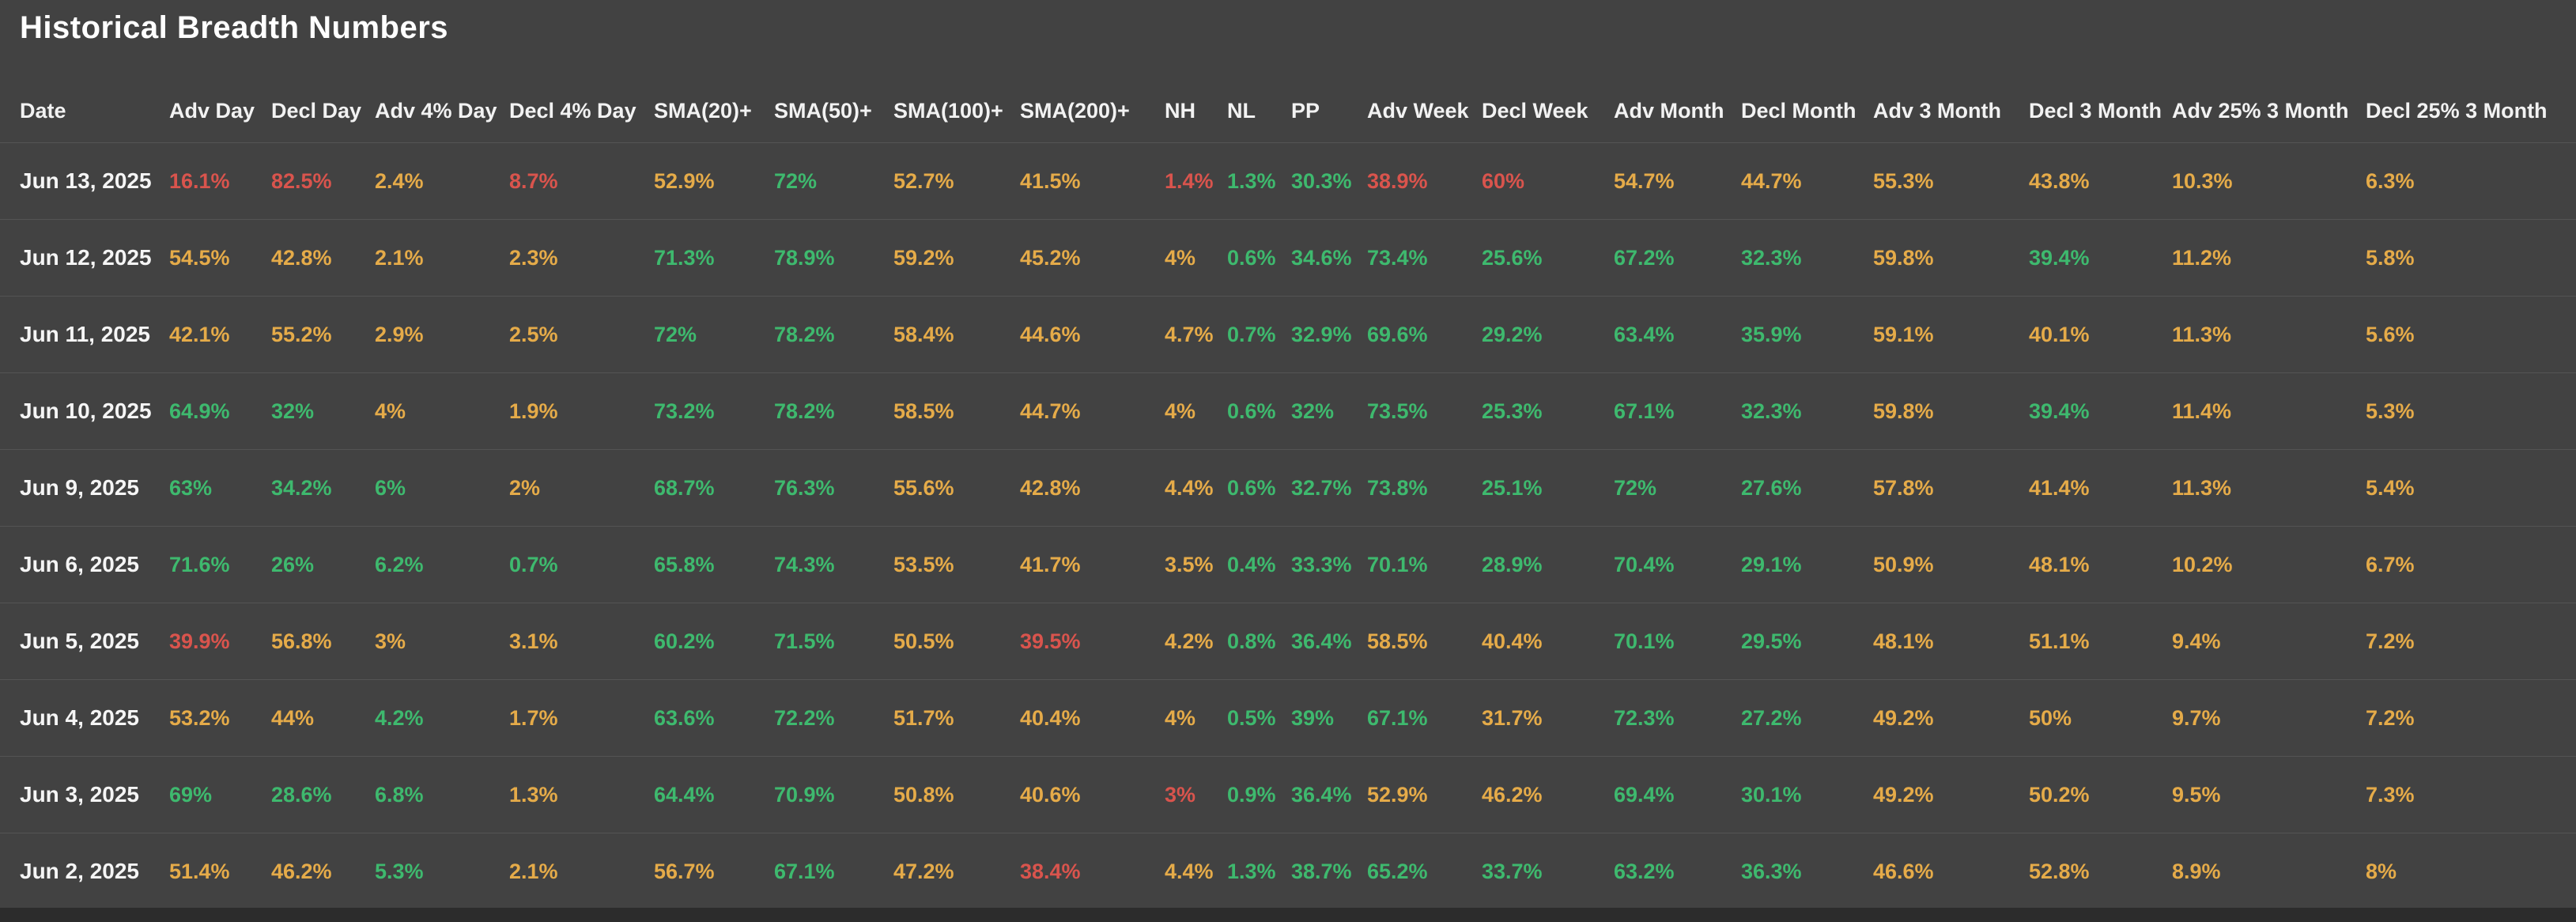  What do you see at coordinates (804, 717) in the screenshot?
I see `value-cell: 72.2%` at bounding box center [804, 717].